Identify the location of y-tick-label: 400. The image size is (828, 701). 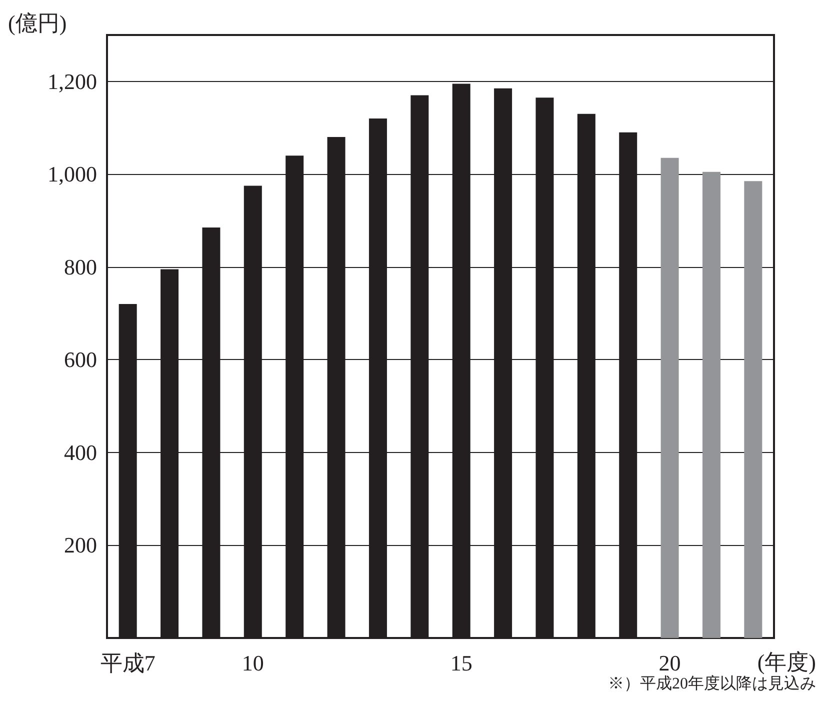
(80, 452).